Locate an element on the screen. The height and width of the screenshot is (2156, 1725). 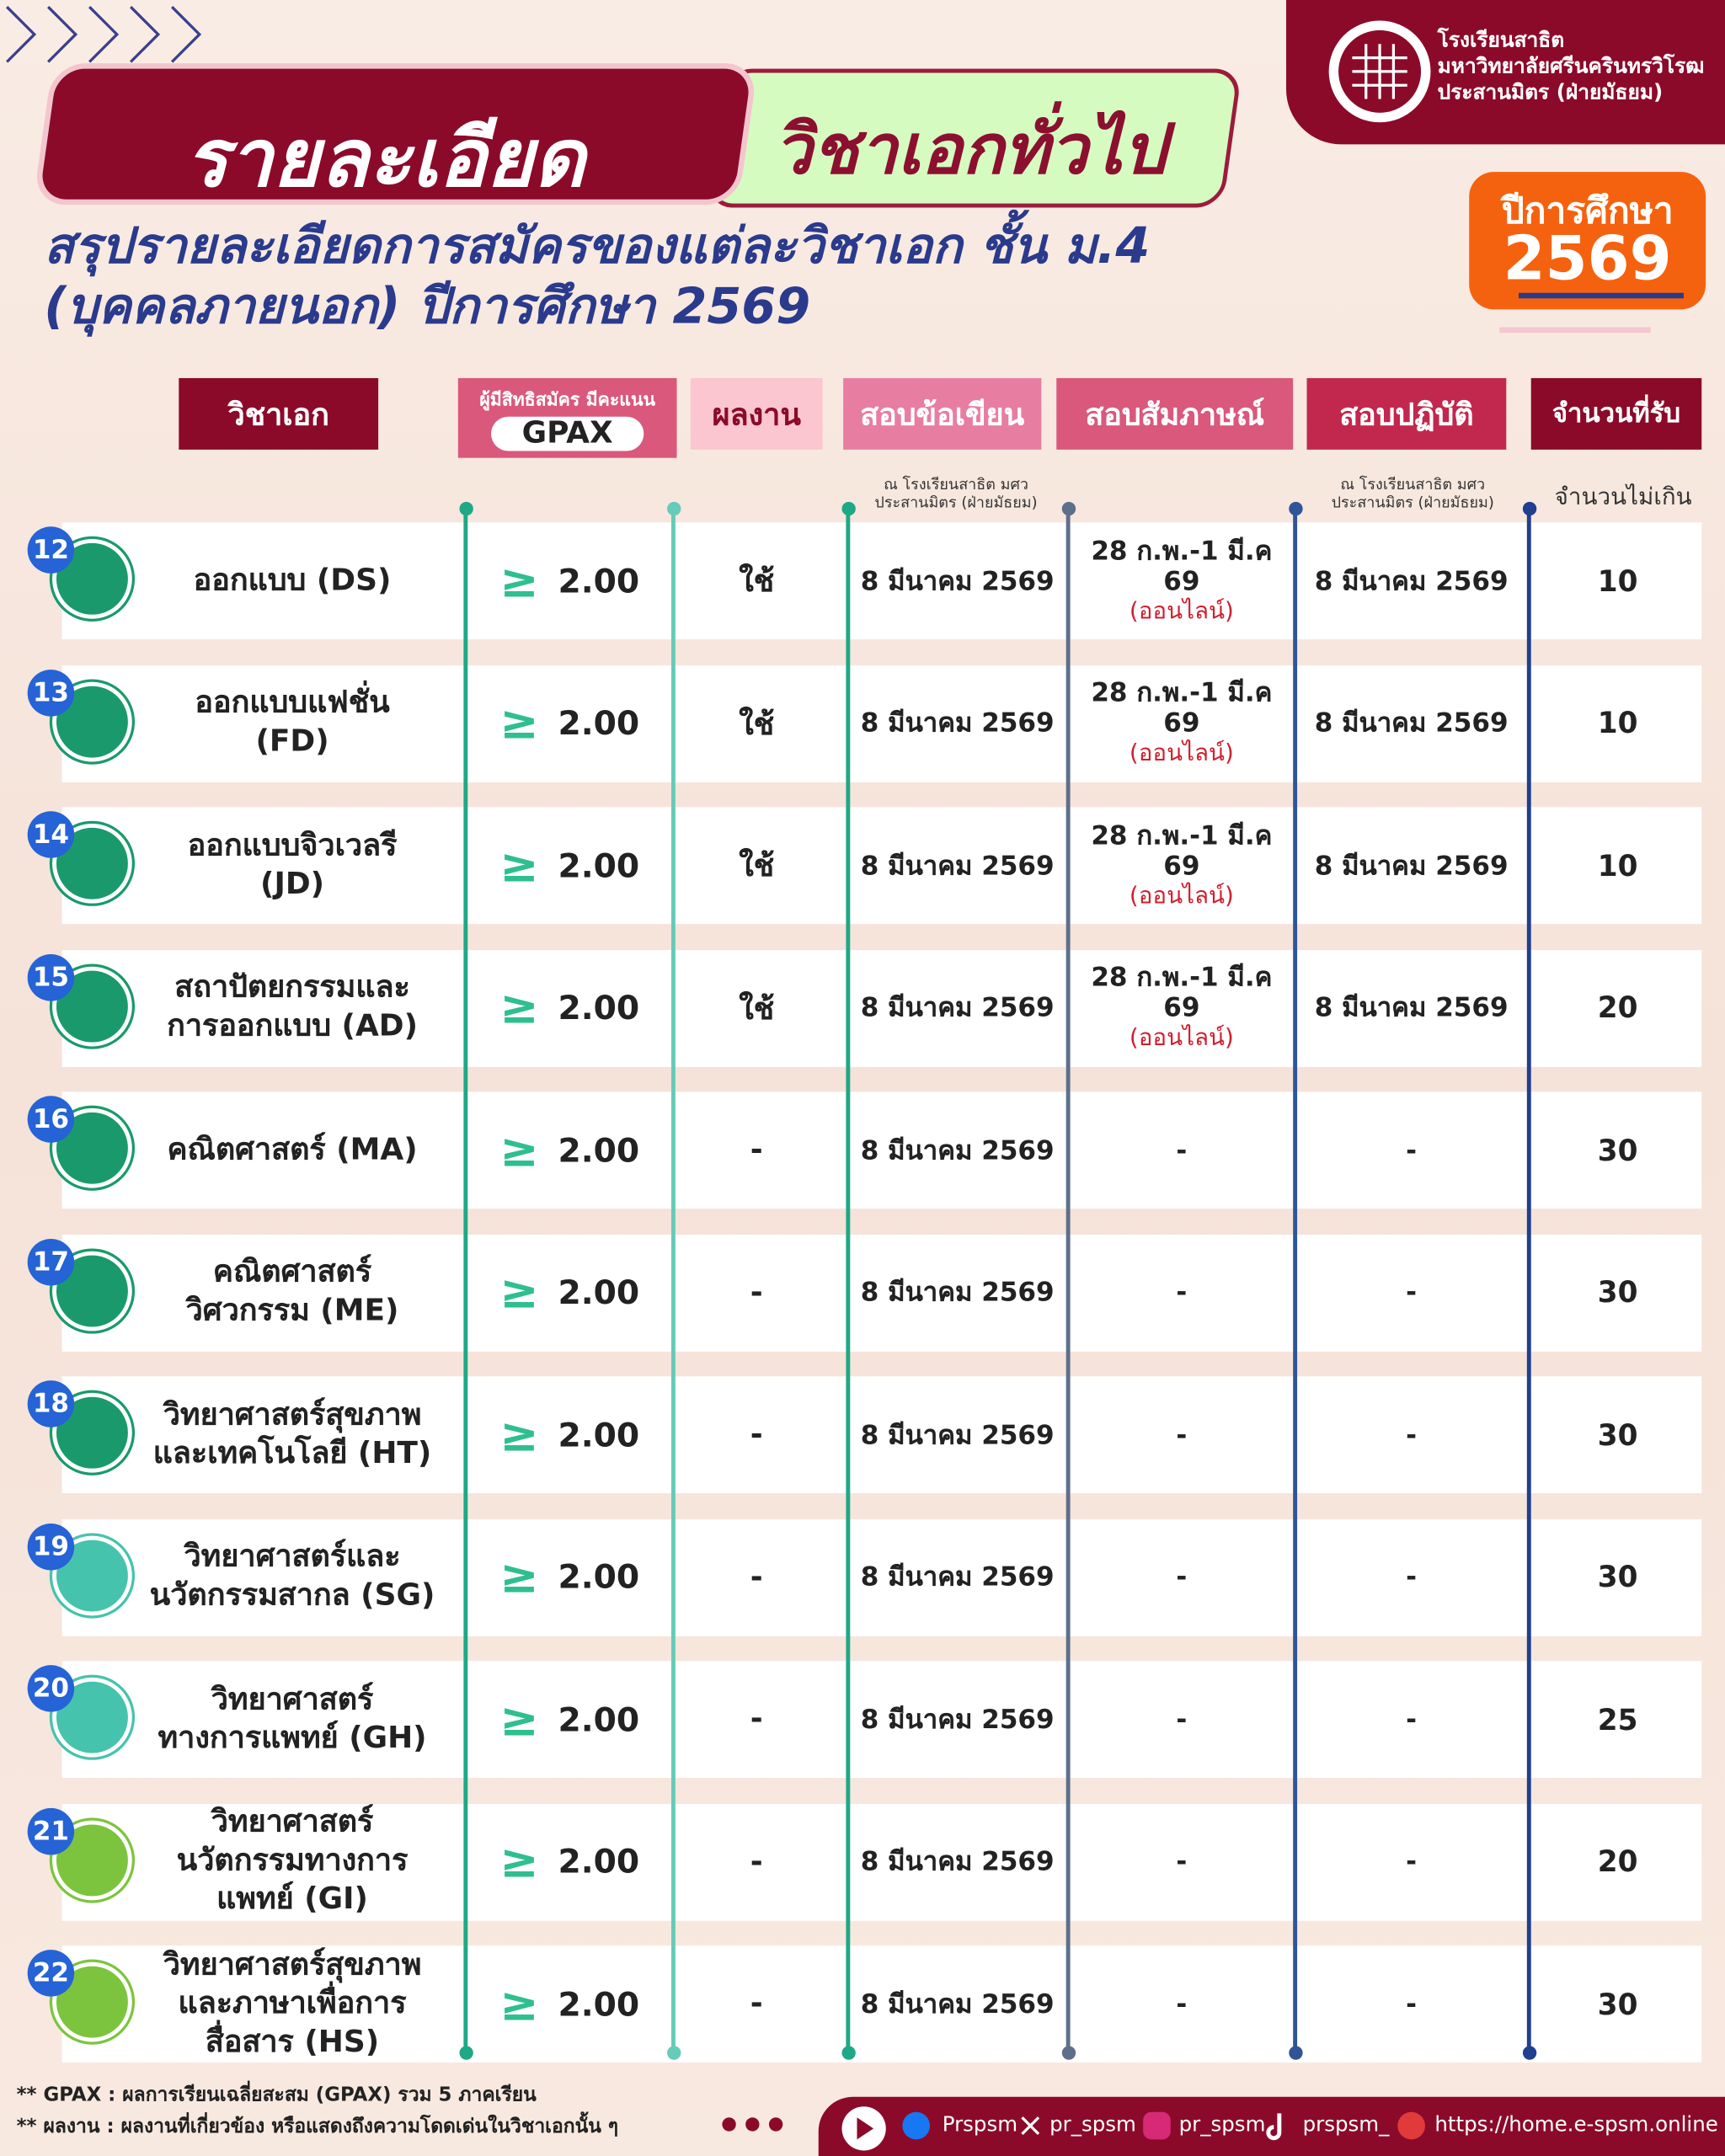
row-number: 22 is located at coordinates (51, 1973).